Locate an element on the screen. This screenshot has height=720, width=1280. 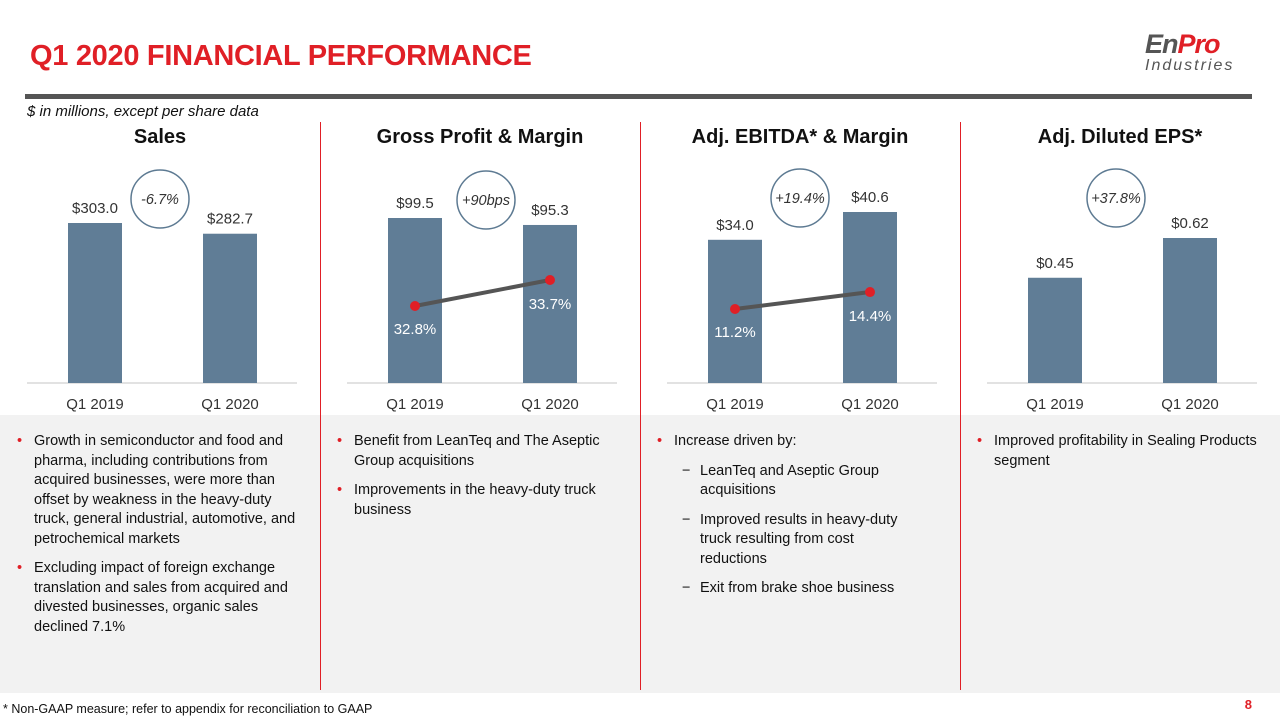
sub-bullet-item: LeanTeq and Aseptic Group acquisitions is located at coordinates (787, 481).